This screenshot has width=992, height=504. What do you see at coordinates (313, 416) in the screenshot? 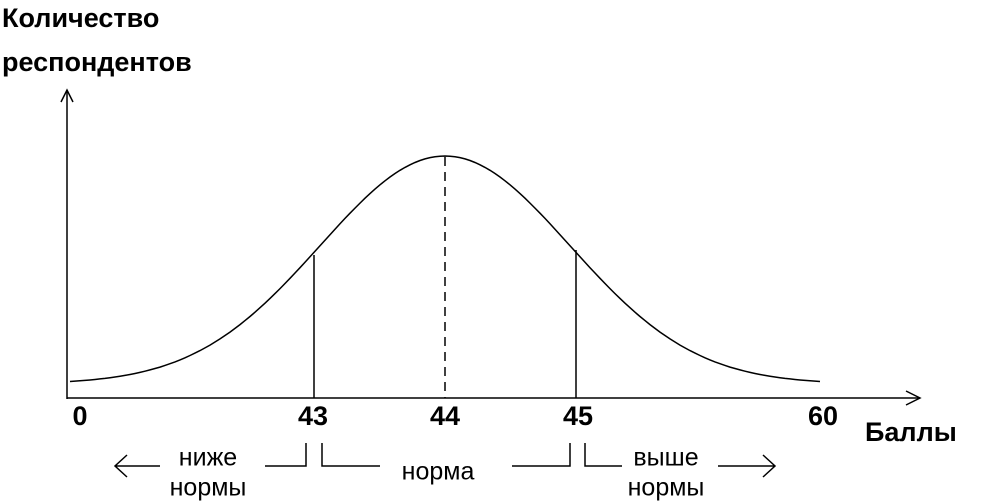
I see `x-tick-label: 43` at bounding box center [313, 416].